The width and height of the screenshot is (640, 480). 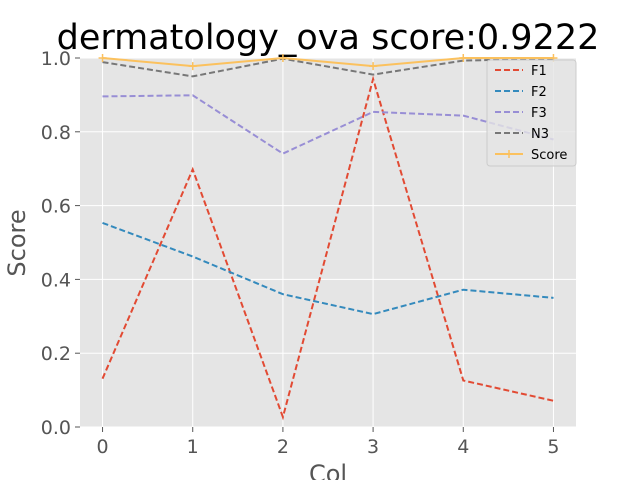 What do you see at coordinates (328, 38) in the screenshot?
I see `chart-title: dermatology_ova score:0.9222` at bounding box center [328, 38].